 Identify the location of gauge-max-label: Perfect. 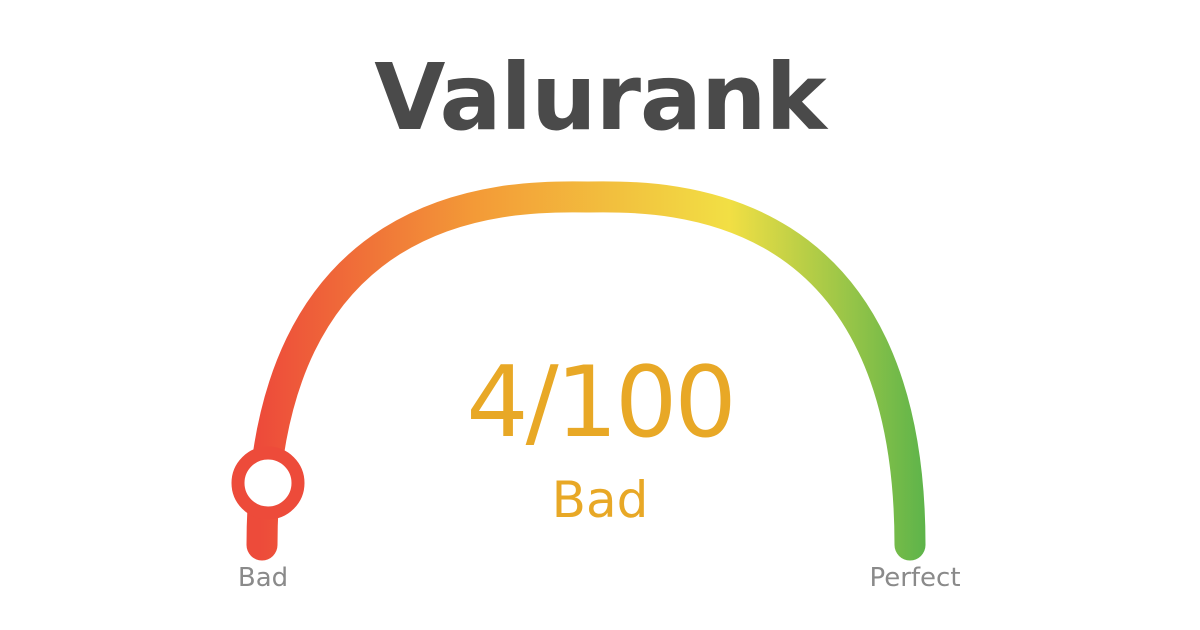
(915, 578).